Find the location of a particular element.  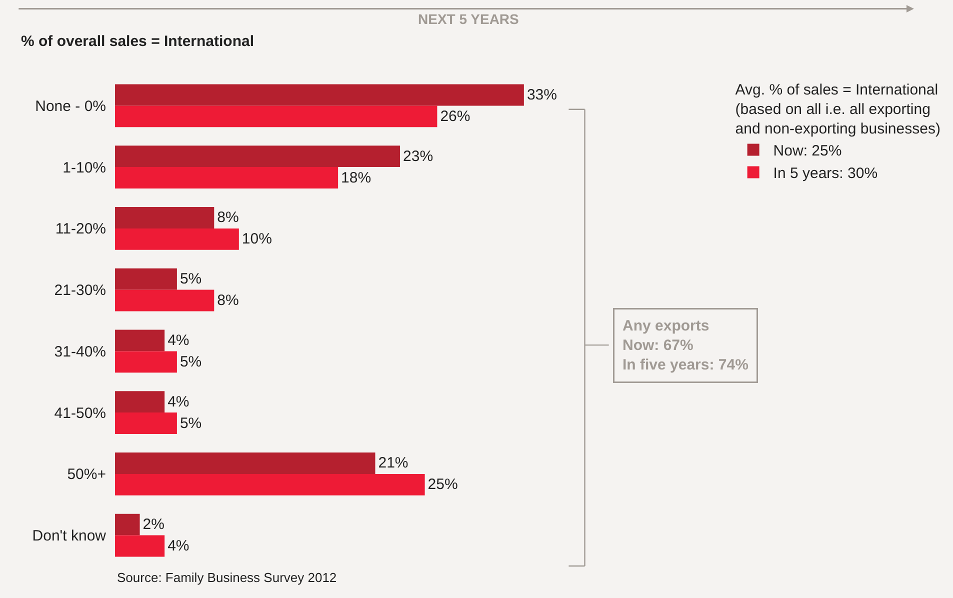

data-label: 2% is located at coordinates (153, 525).